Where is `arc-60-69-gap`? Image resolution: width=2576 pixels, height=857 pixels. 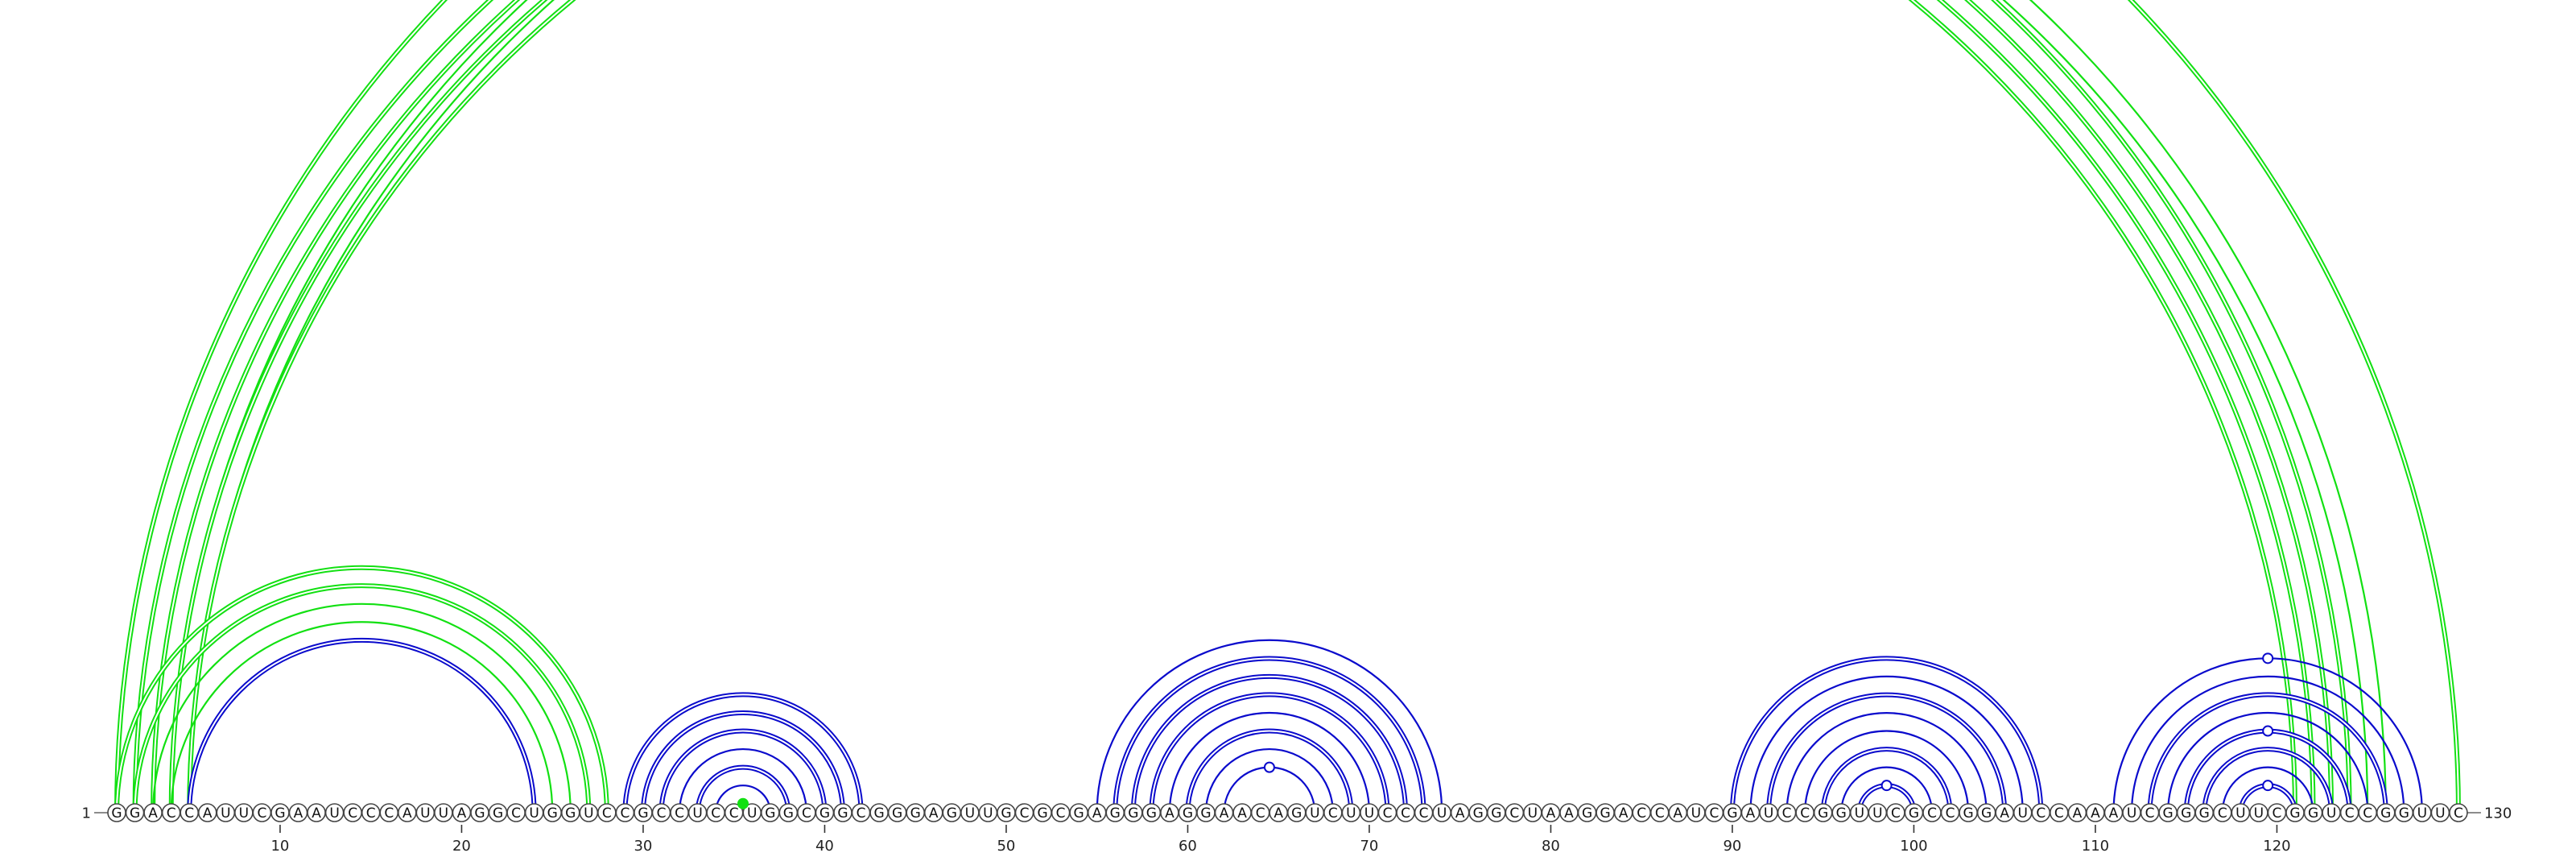
arc-60-69-gap is located at coordinates (1269, 772).